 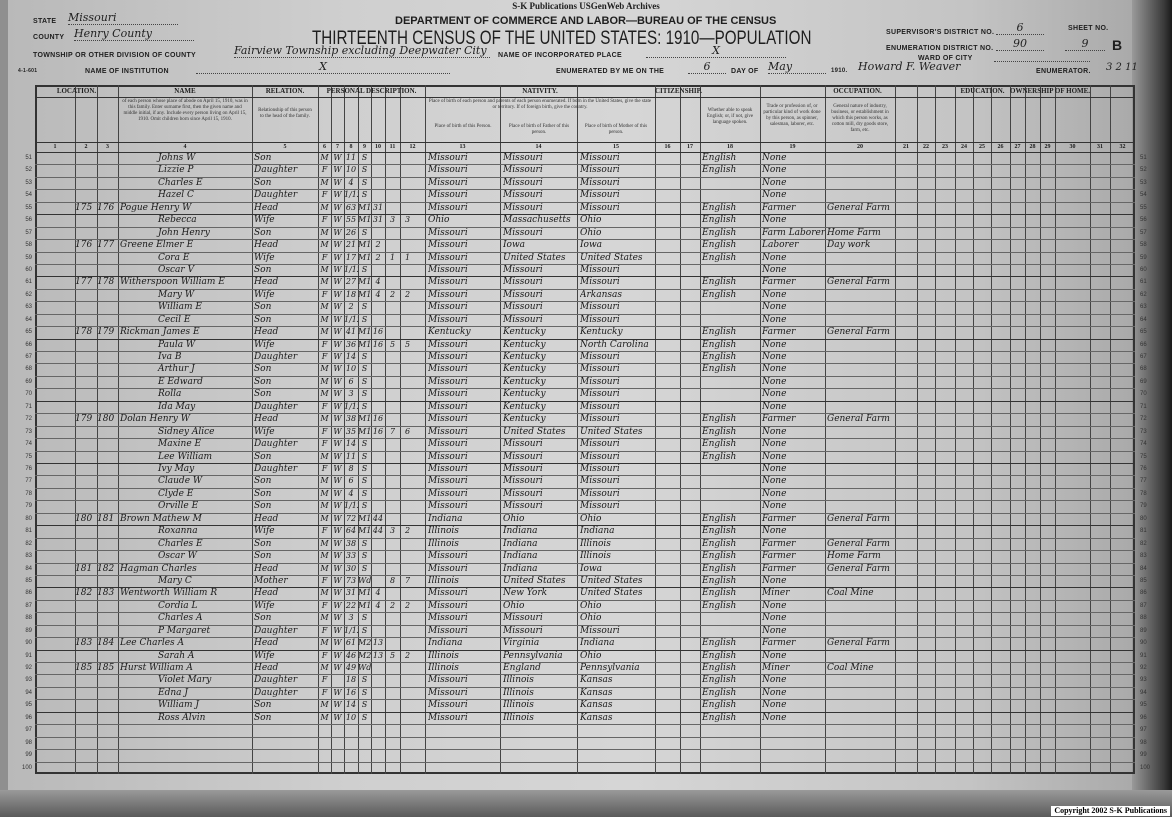 What do you see at coordinates (180, 182) in the screenshot?
I see `cell-name: Charles E` at bounding box center [180, 182].